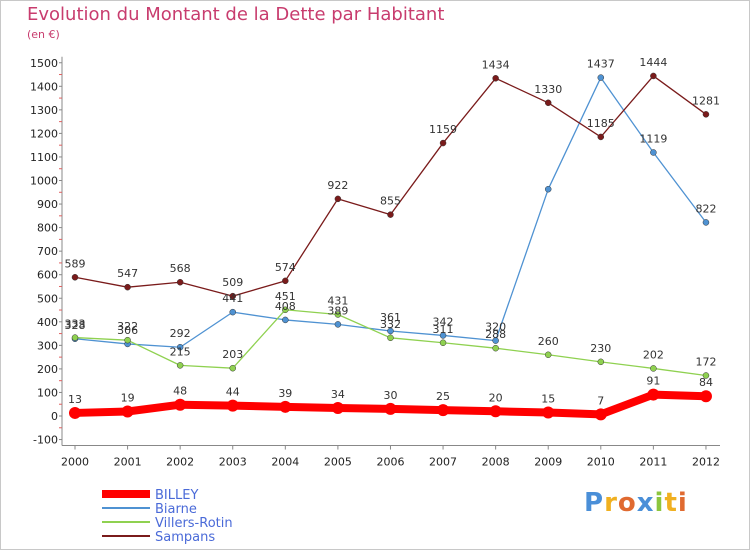 Image resolution: width=750 pixels, height=550 pixels. I want to click on legend-label-biarne: Biarne, so click(176, 509).